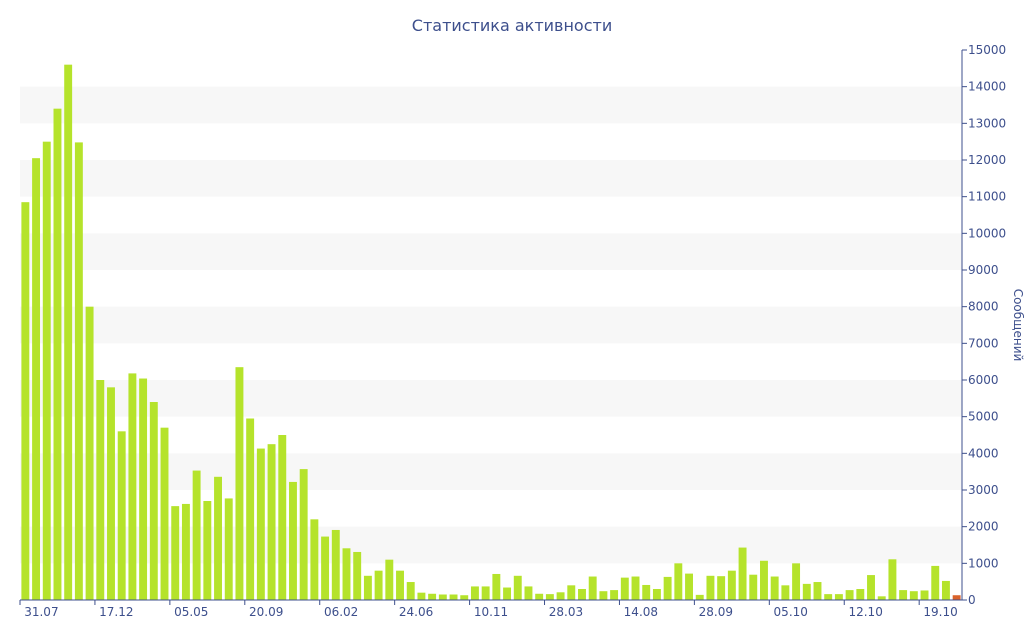  What do you see at coordinates (987, 160) in the screenshot?
I see `y-tick-label: 12000` at bounding box center [987, 160].